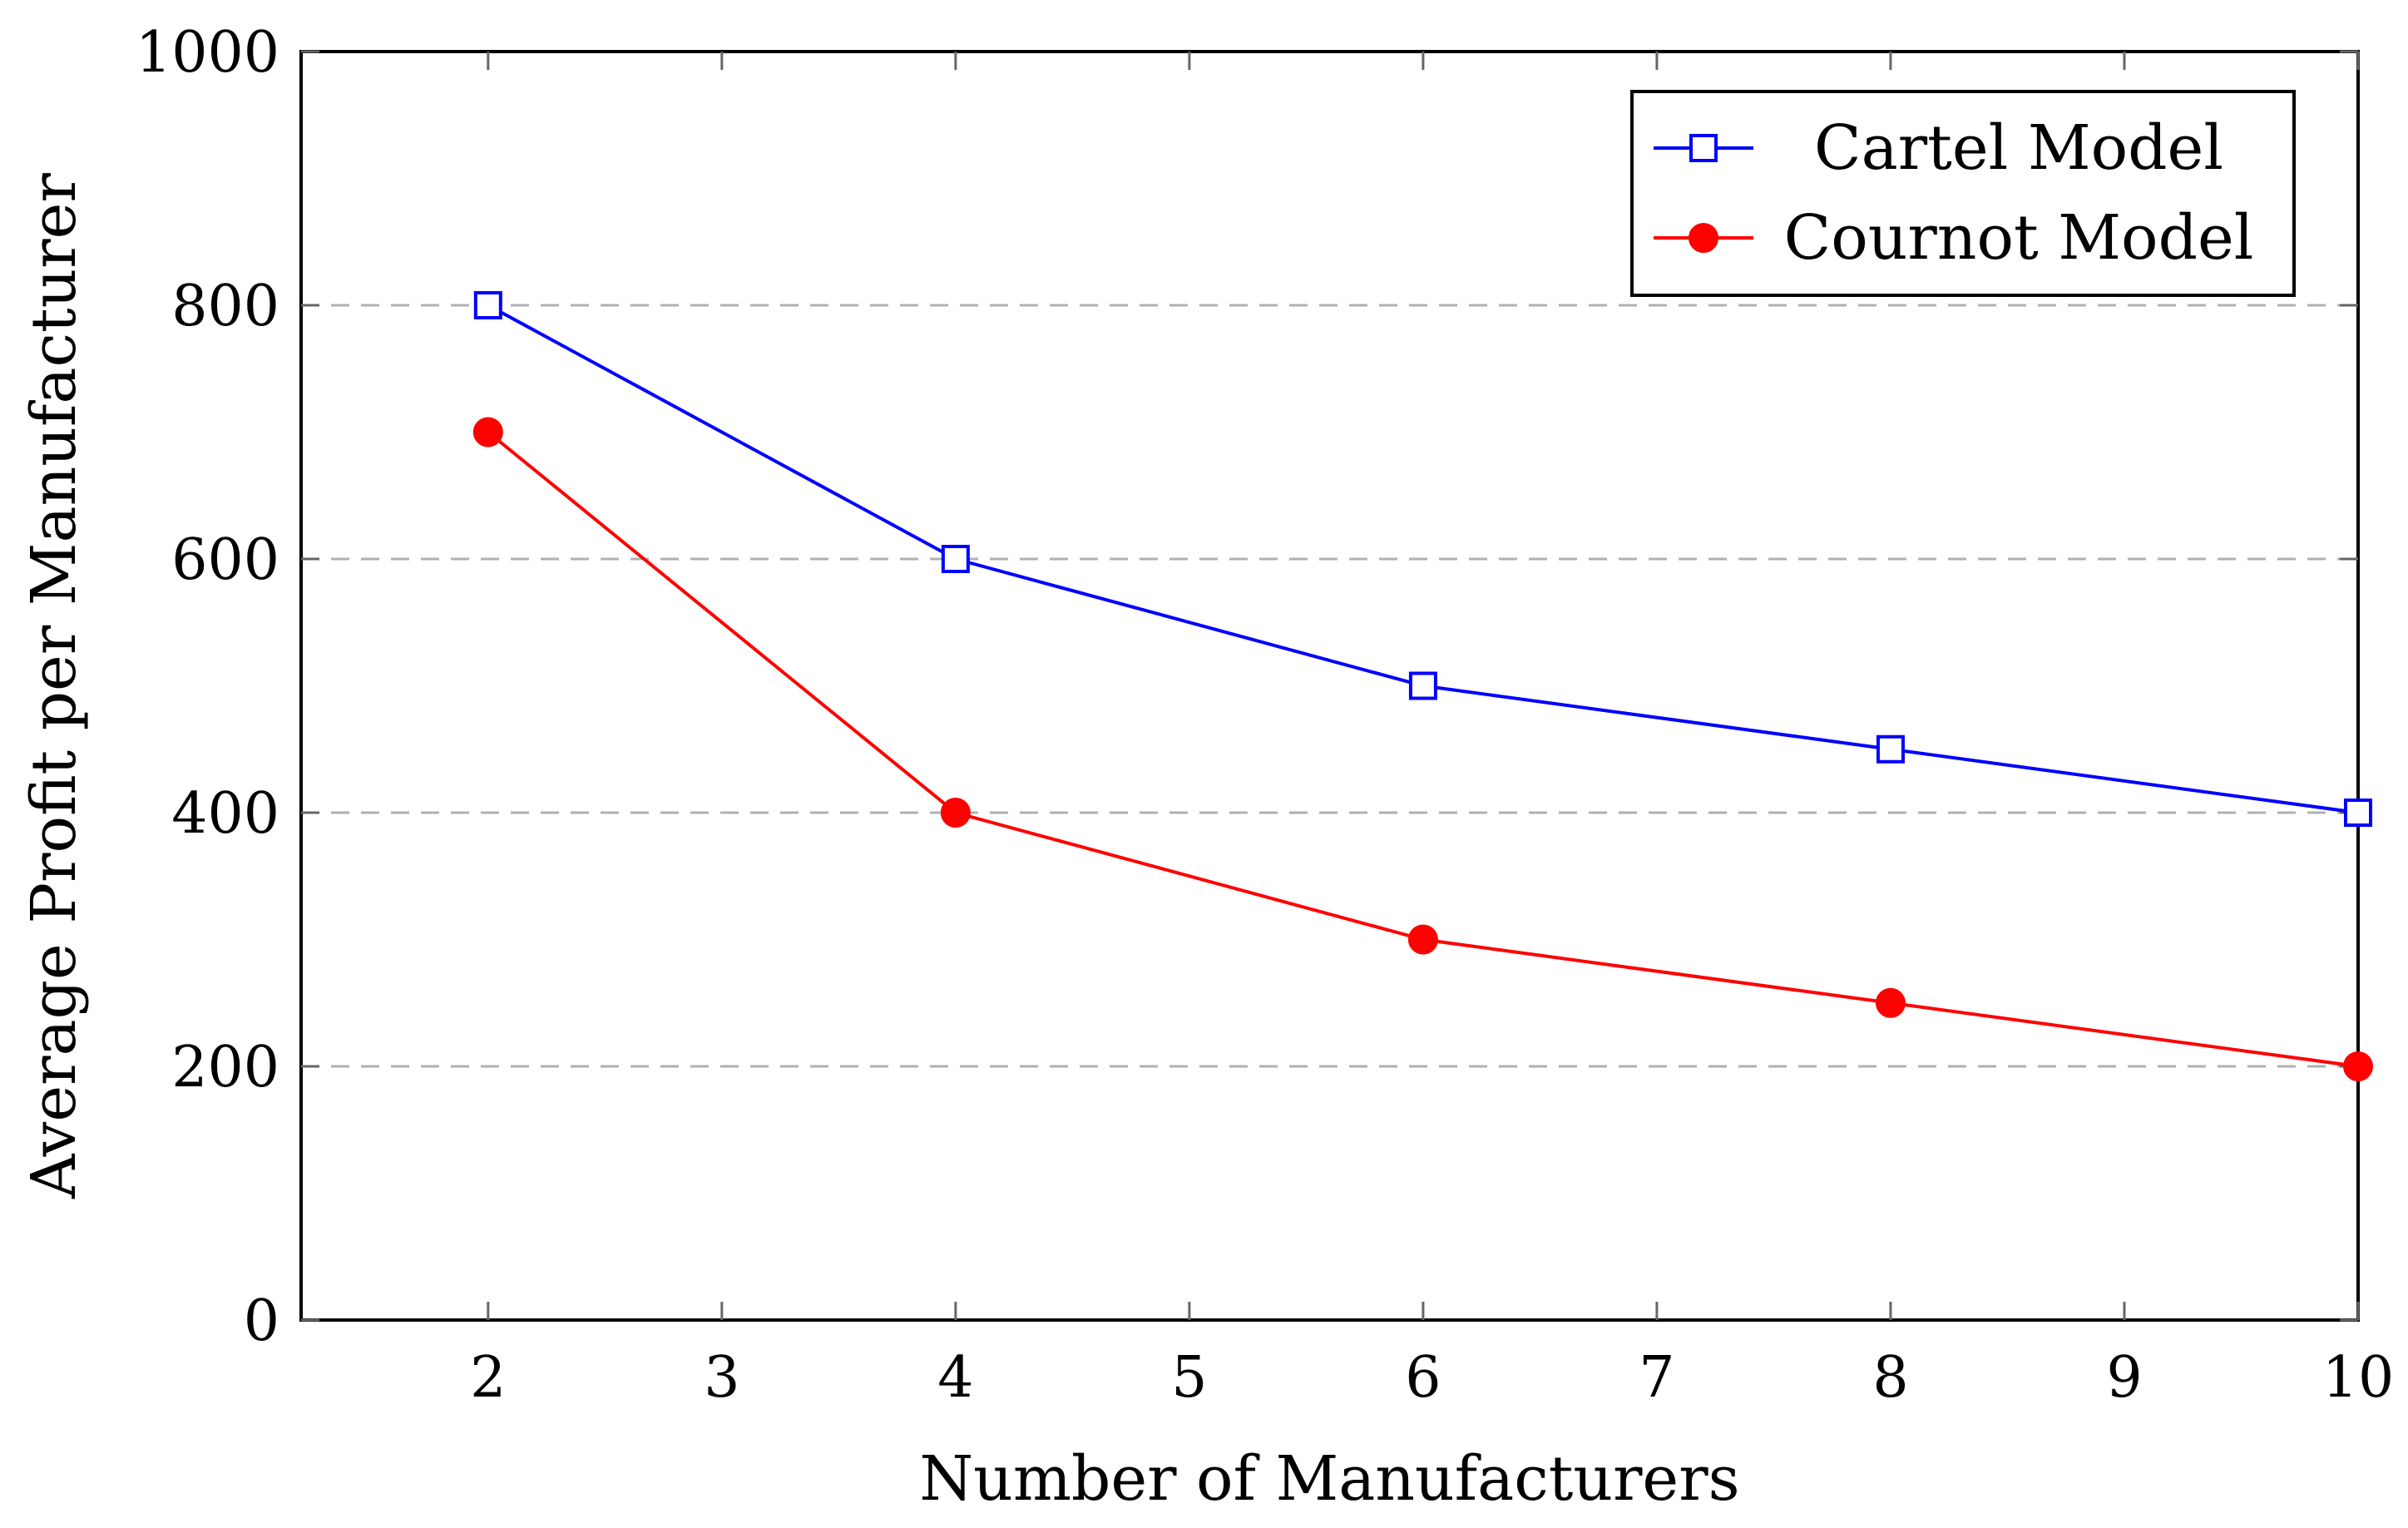  What do you see at coordinates (225, 560) in the screenshot?
I see `y-tick-label-600: 600` at bounding box center [225, 560].